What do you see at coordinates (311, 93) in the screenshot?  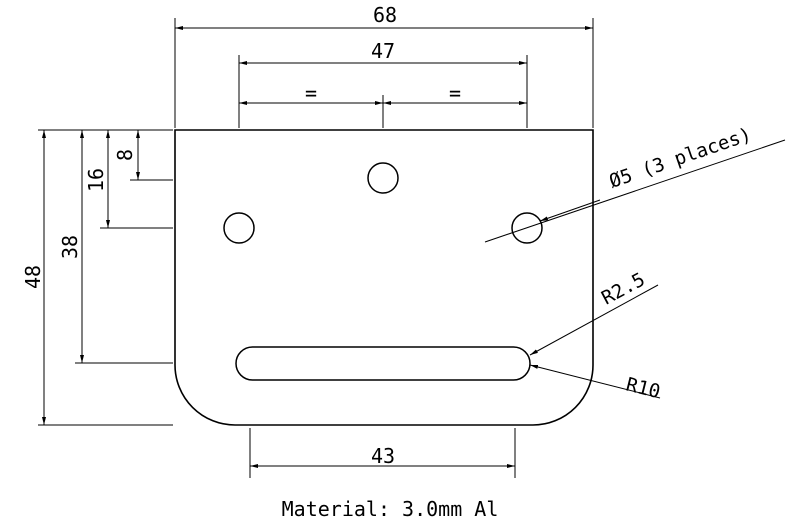 I see `dim-eq-left-label: =` at bounding box center [311, 93].